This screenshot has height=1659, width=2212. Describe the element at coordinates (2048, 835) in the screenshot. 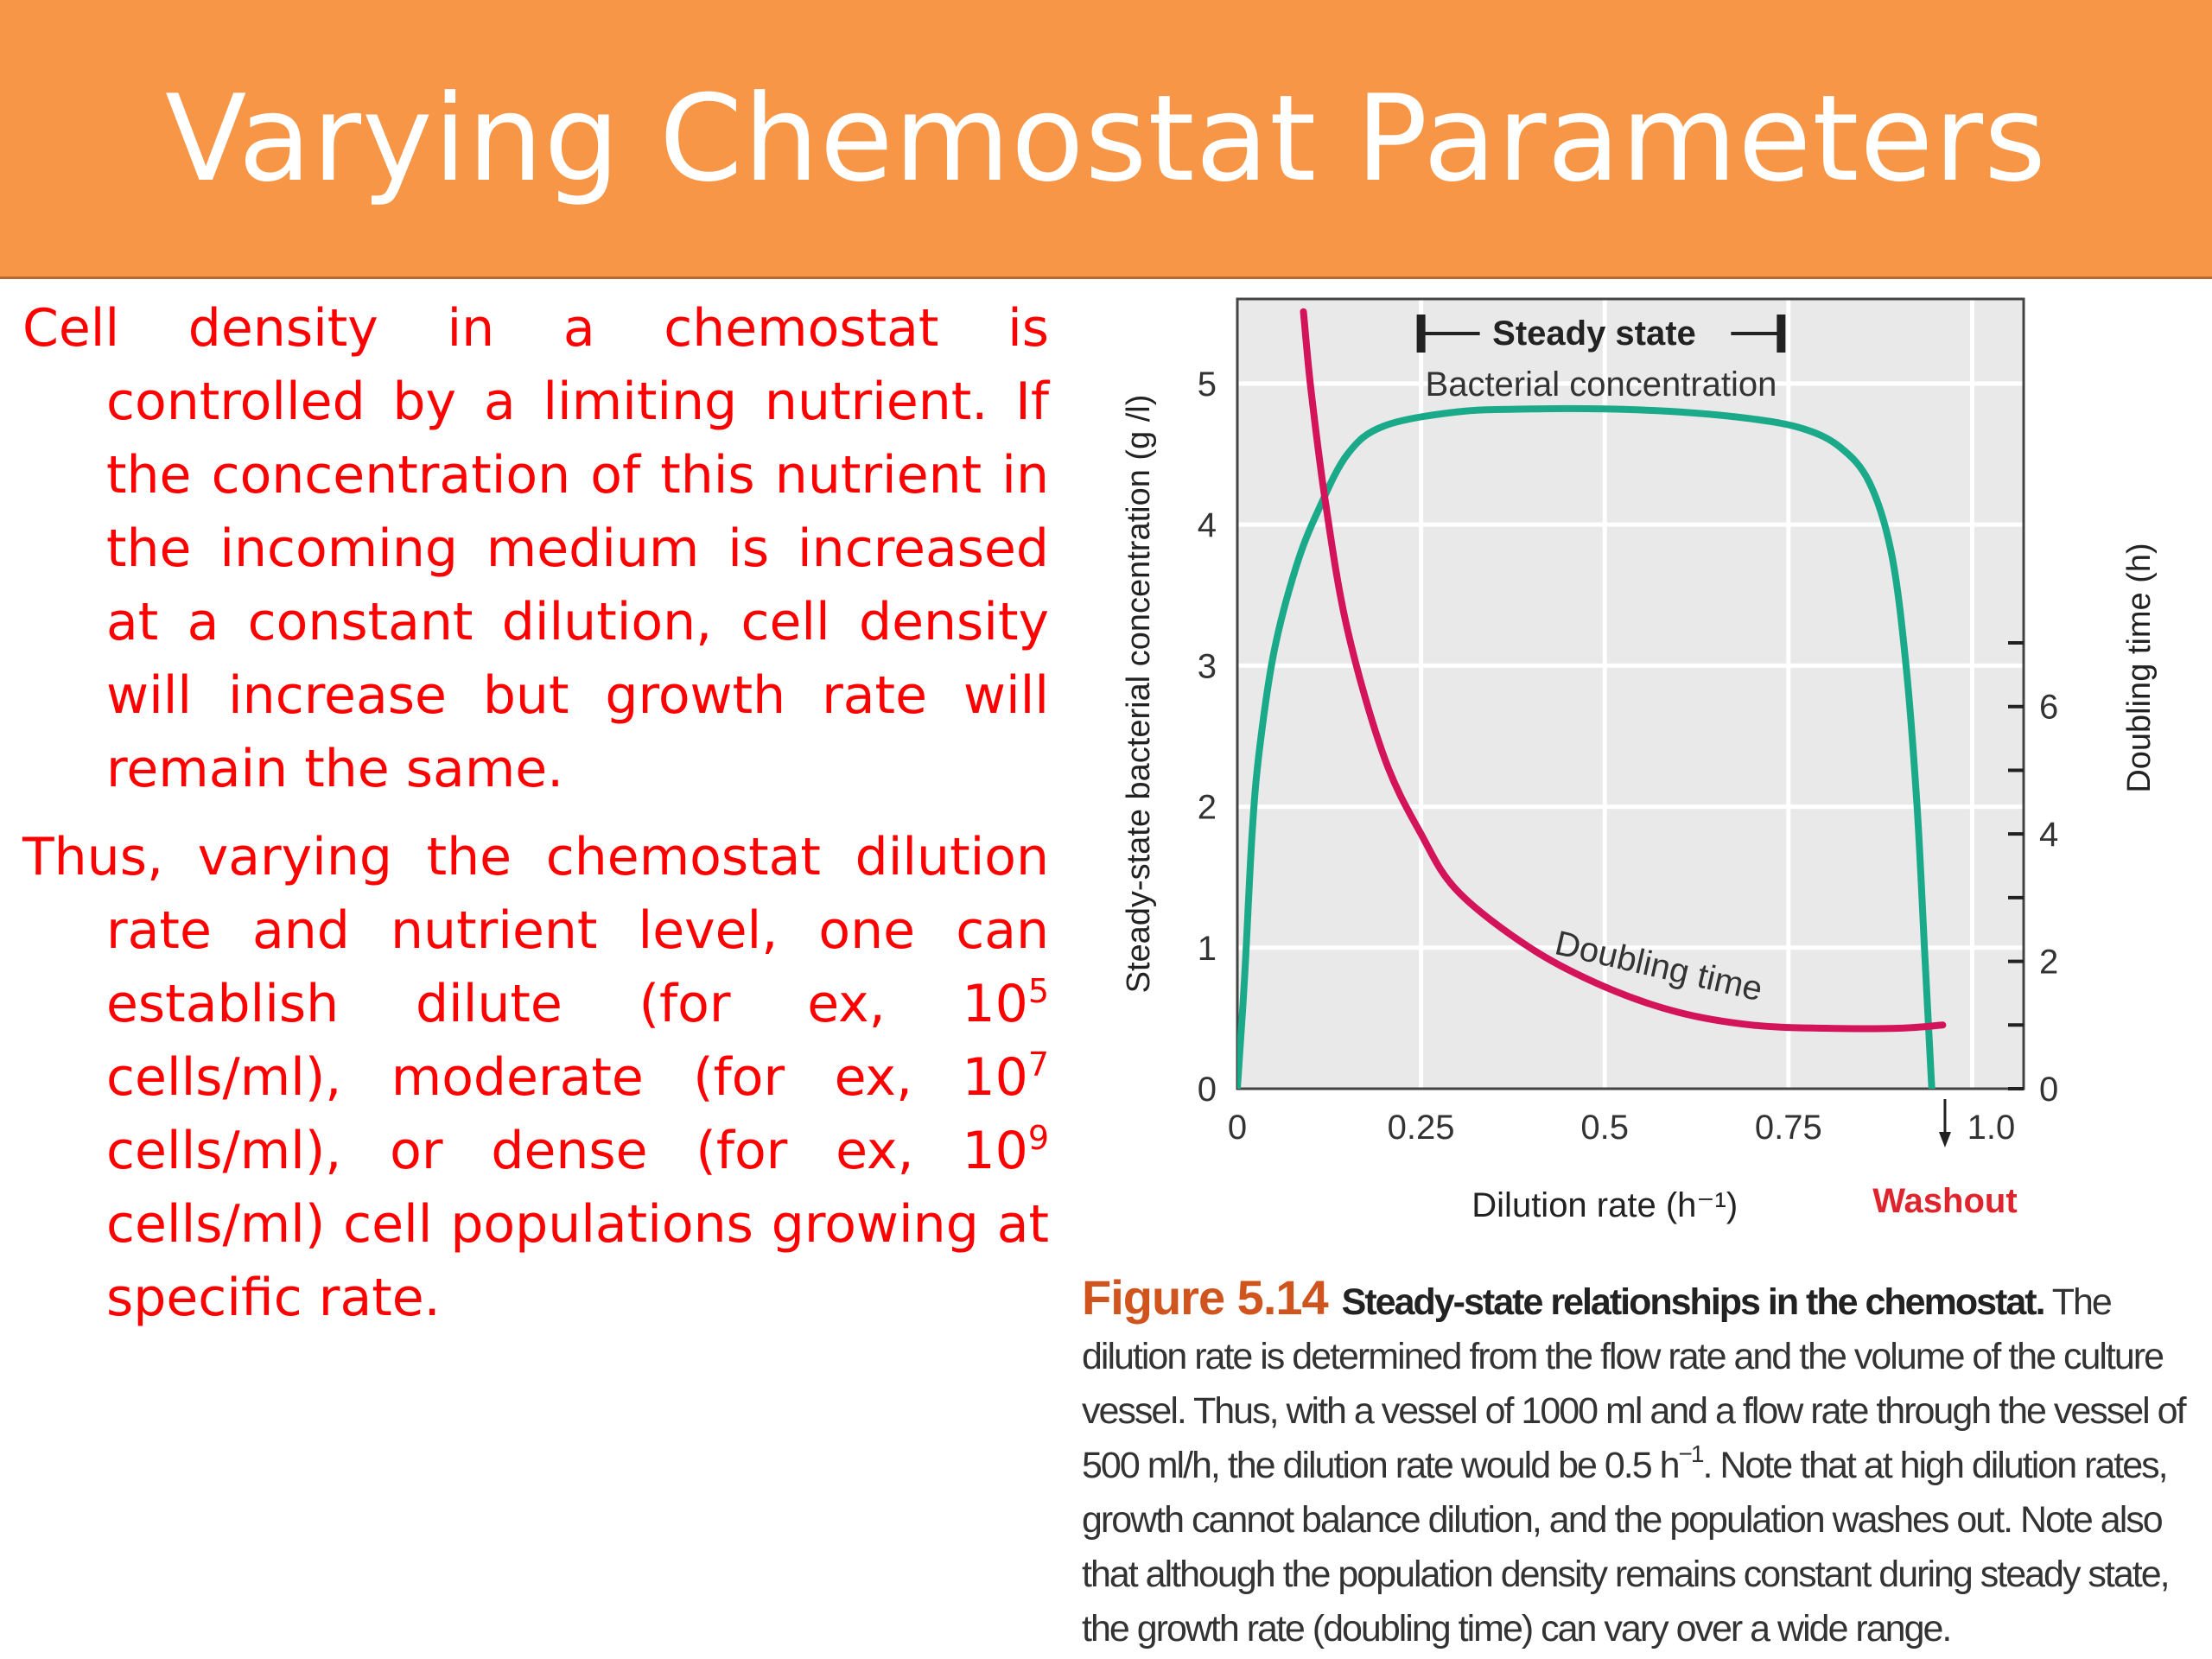

I see `y2-tick-label: 4` at that location.